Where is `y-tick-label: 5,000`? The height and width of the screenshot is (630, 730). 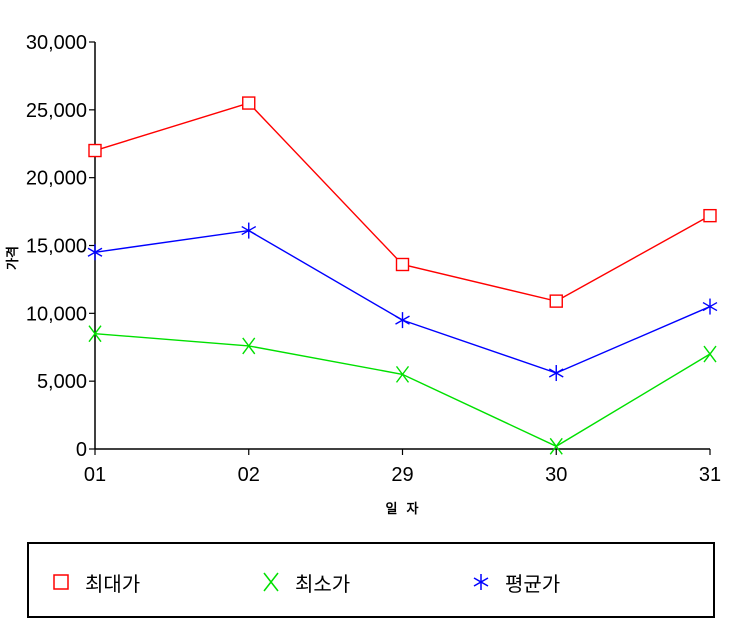 y-tick-label: 5,000 is located at coordinates (62, 382).